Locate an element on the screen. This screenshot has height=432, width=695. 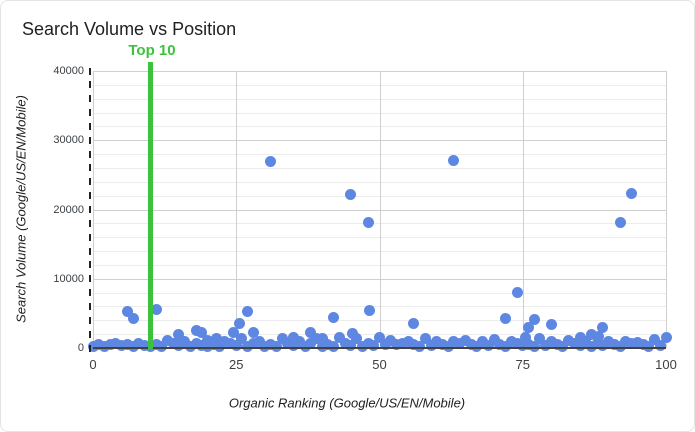
y-tick-label: 40000 is located at coordinates (68, 71).